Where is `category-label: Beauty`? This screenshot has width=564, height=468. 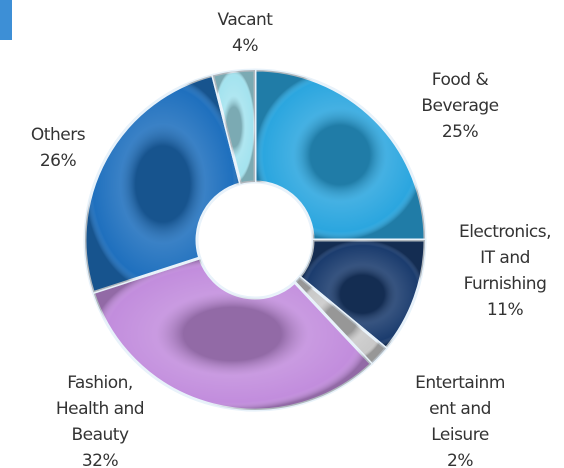 category-label: Beauty is located at coordinates (99, 435).